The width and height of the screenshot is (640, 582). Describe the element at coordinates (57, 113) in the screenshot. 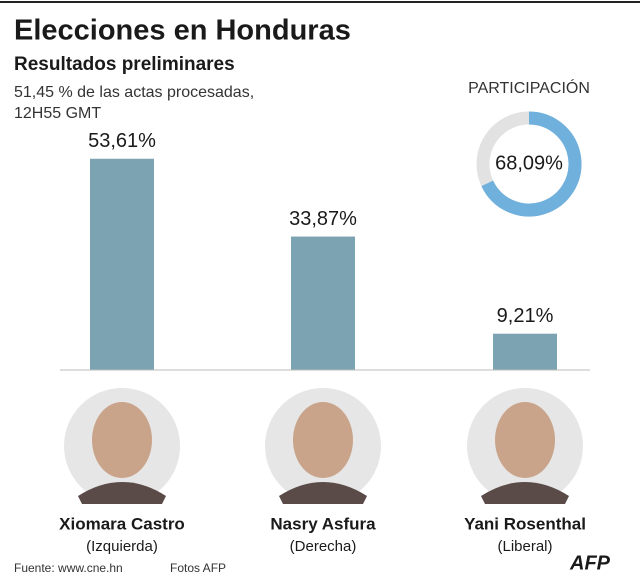

I see `note: 12H55 GMT` at that location.